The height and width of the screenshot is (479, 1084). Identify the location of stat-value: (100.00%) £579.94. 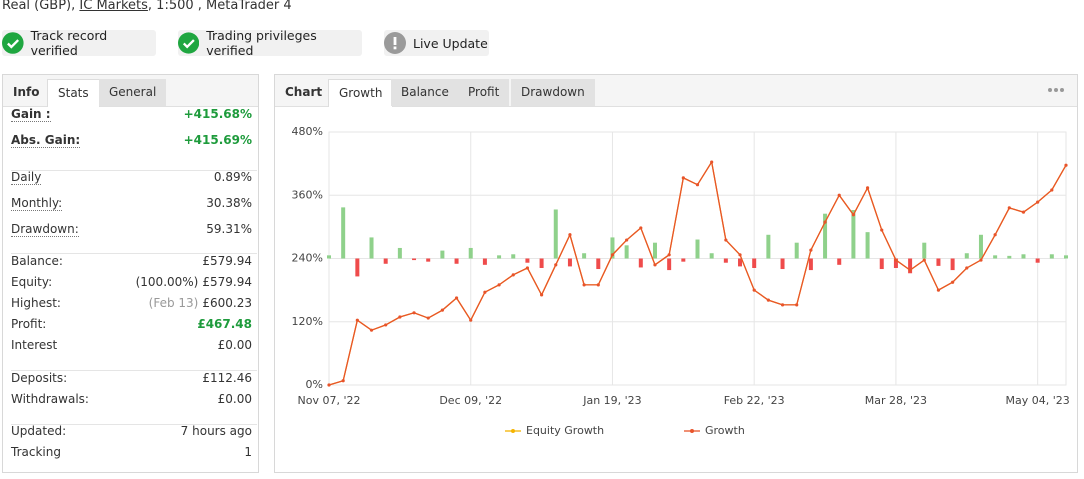
(193, 282).